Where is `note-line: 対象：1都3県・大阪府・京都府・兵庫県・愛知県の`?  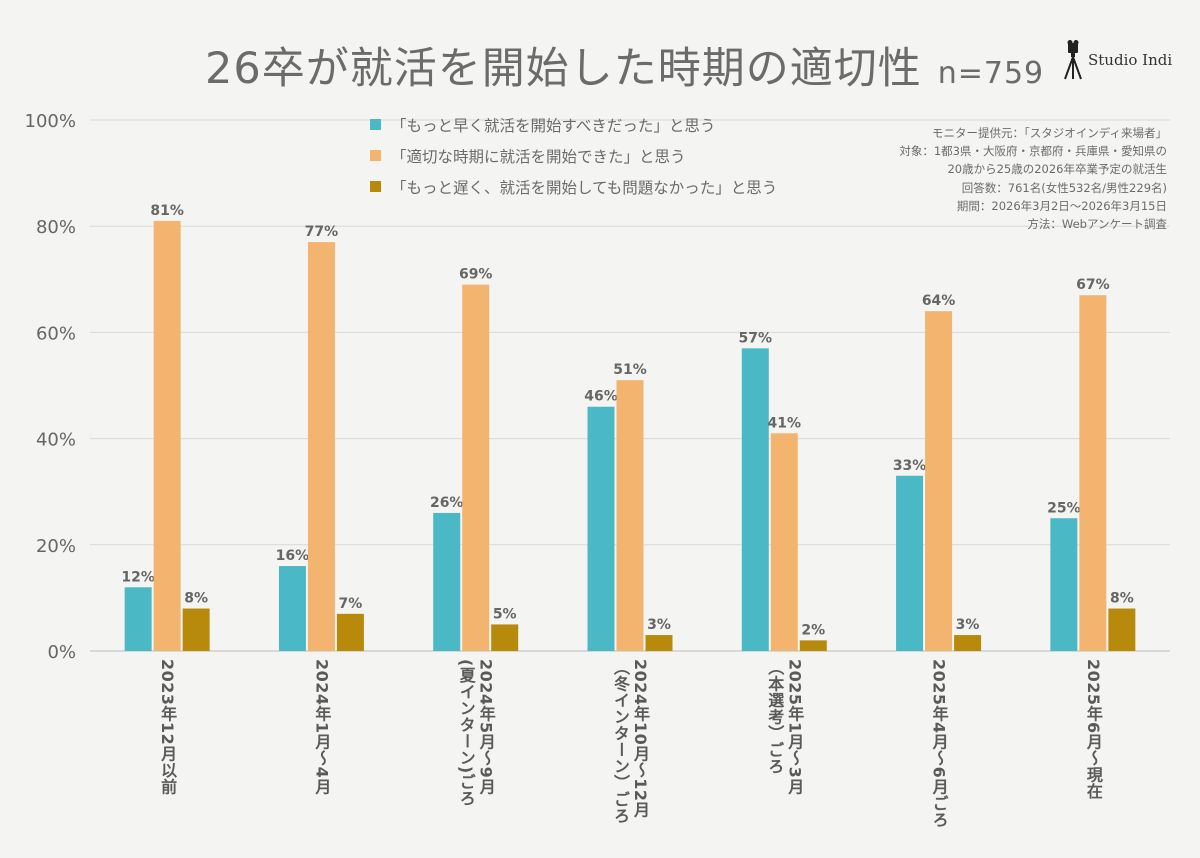
note-line: 対象：1都3県・大阪府・京都府・兵庫県・愛知県の is located at coordinates (1033, 151).